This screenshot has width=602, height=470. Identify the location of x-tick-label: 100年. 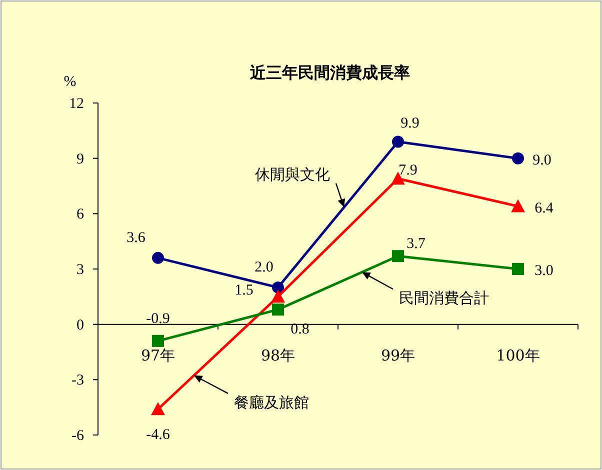
(518, 355).